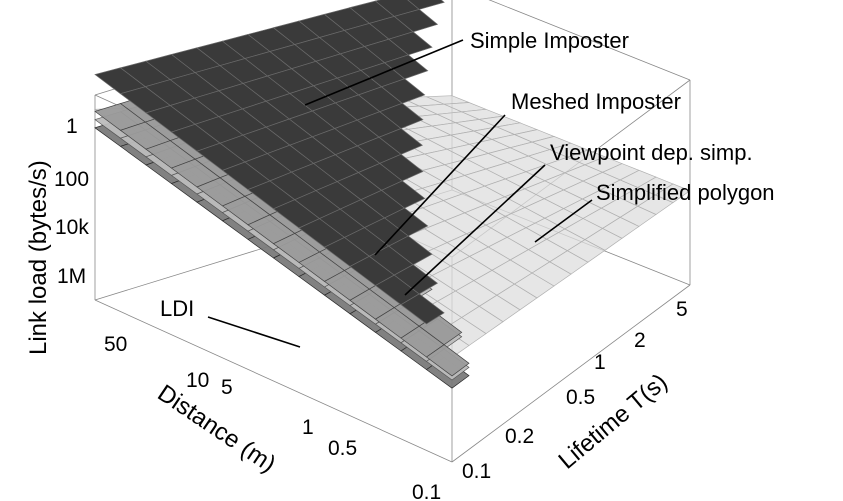 The height and width of the screenshot is (501, 843). What do you see at coordinates (426, 491) in the screenshot?
I see `x-tick-label: 0.1` at bounding box center [426, 491].